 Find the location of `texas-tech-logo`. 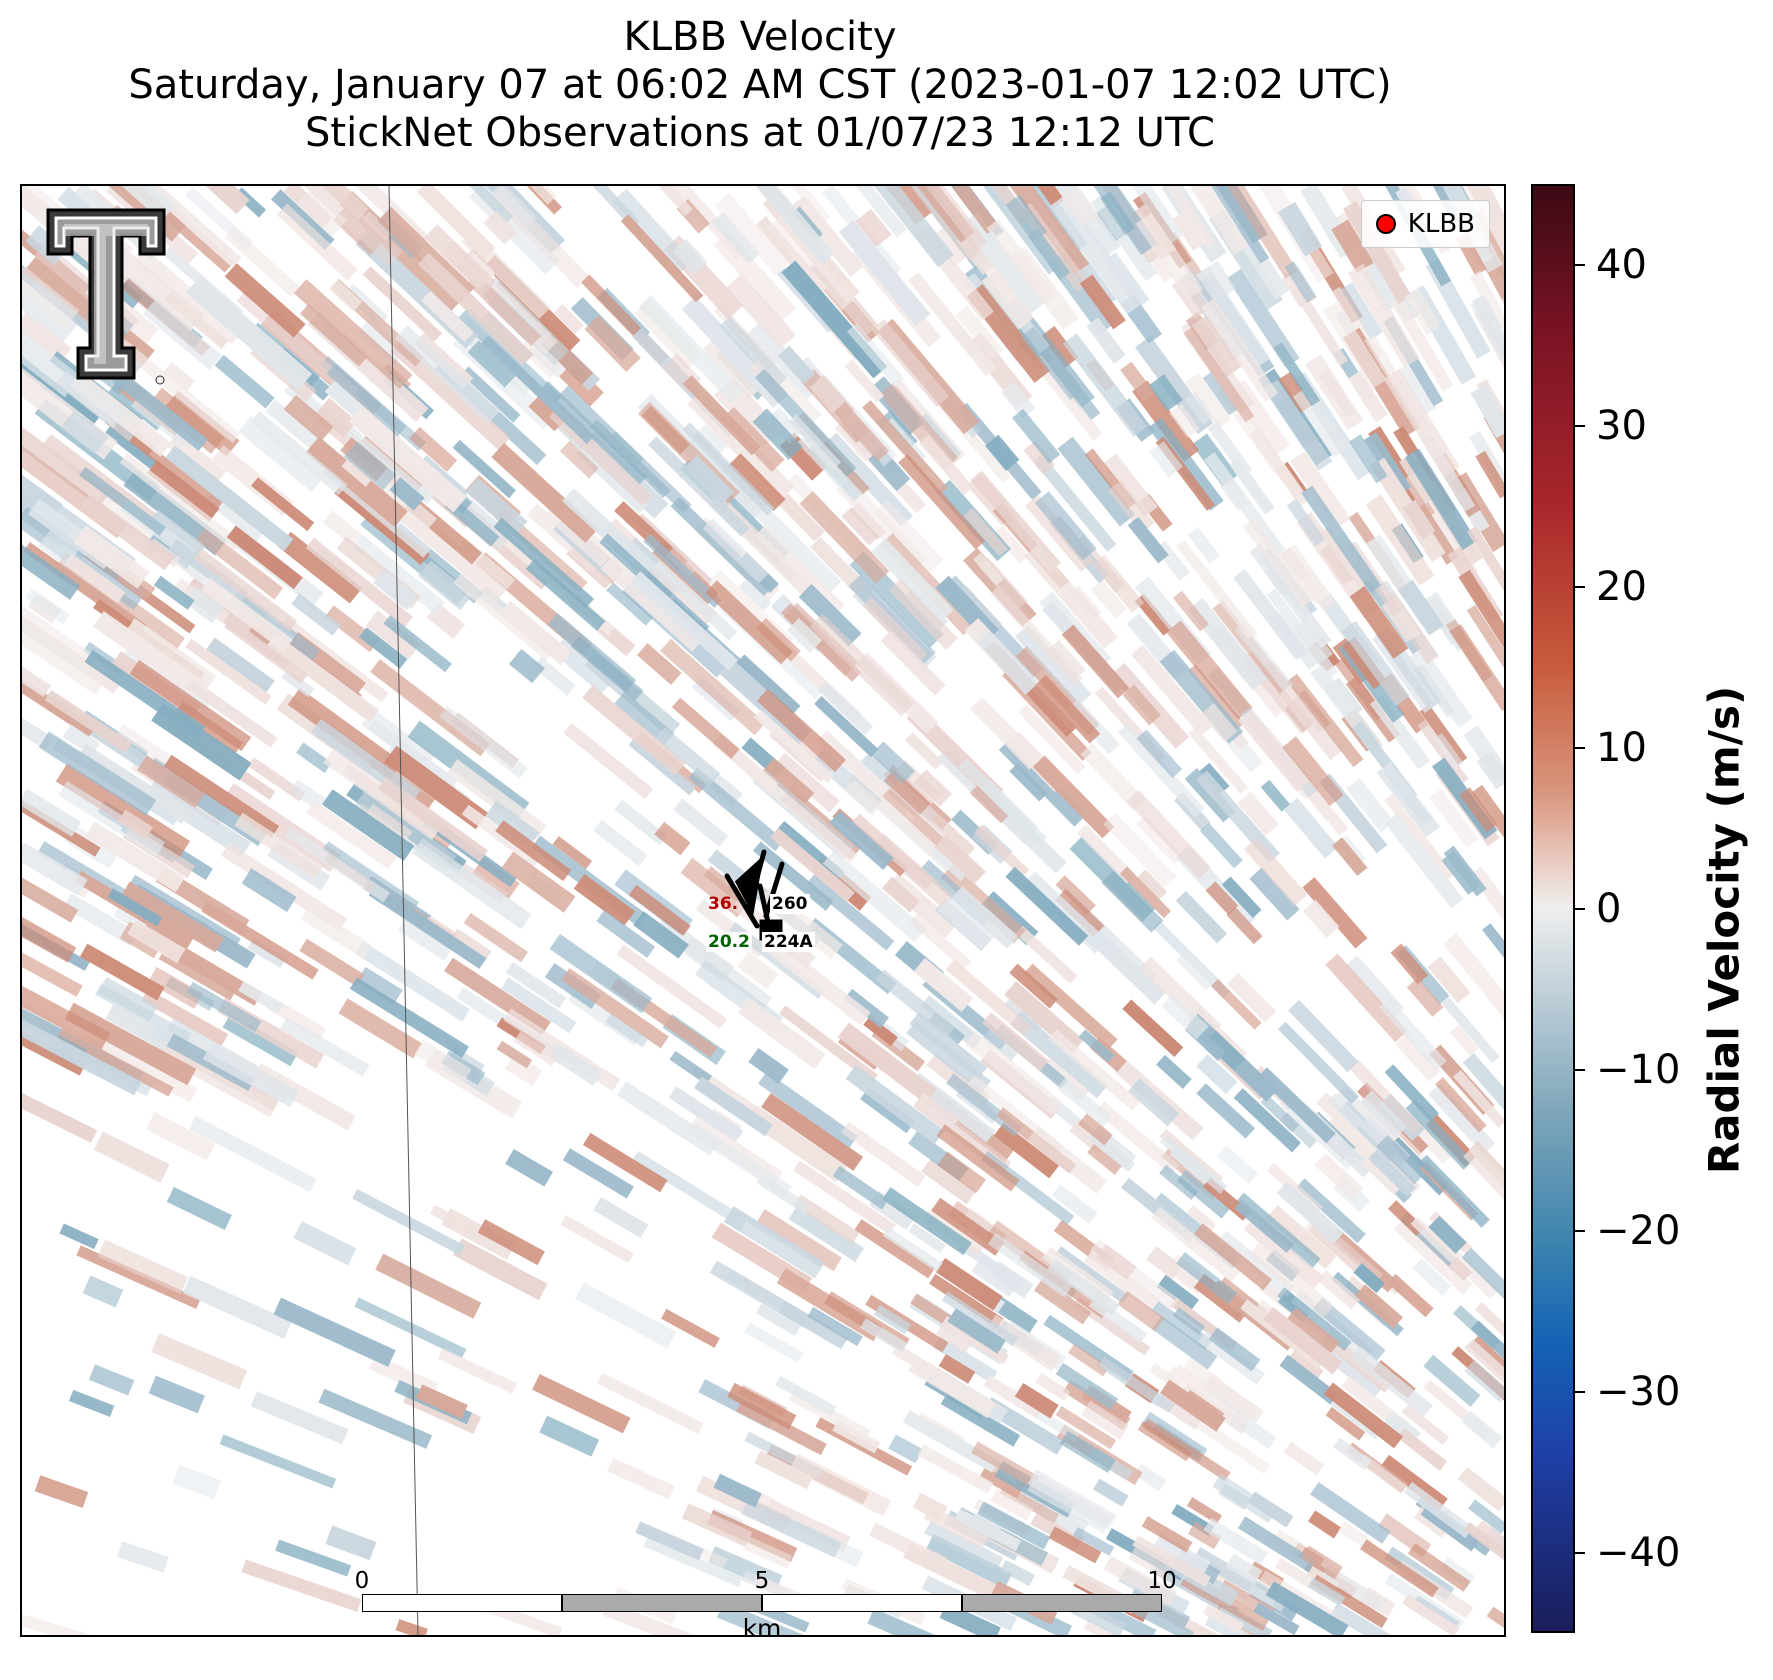

texas-tech-logo is located at coordinates (106, 298).